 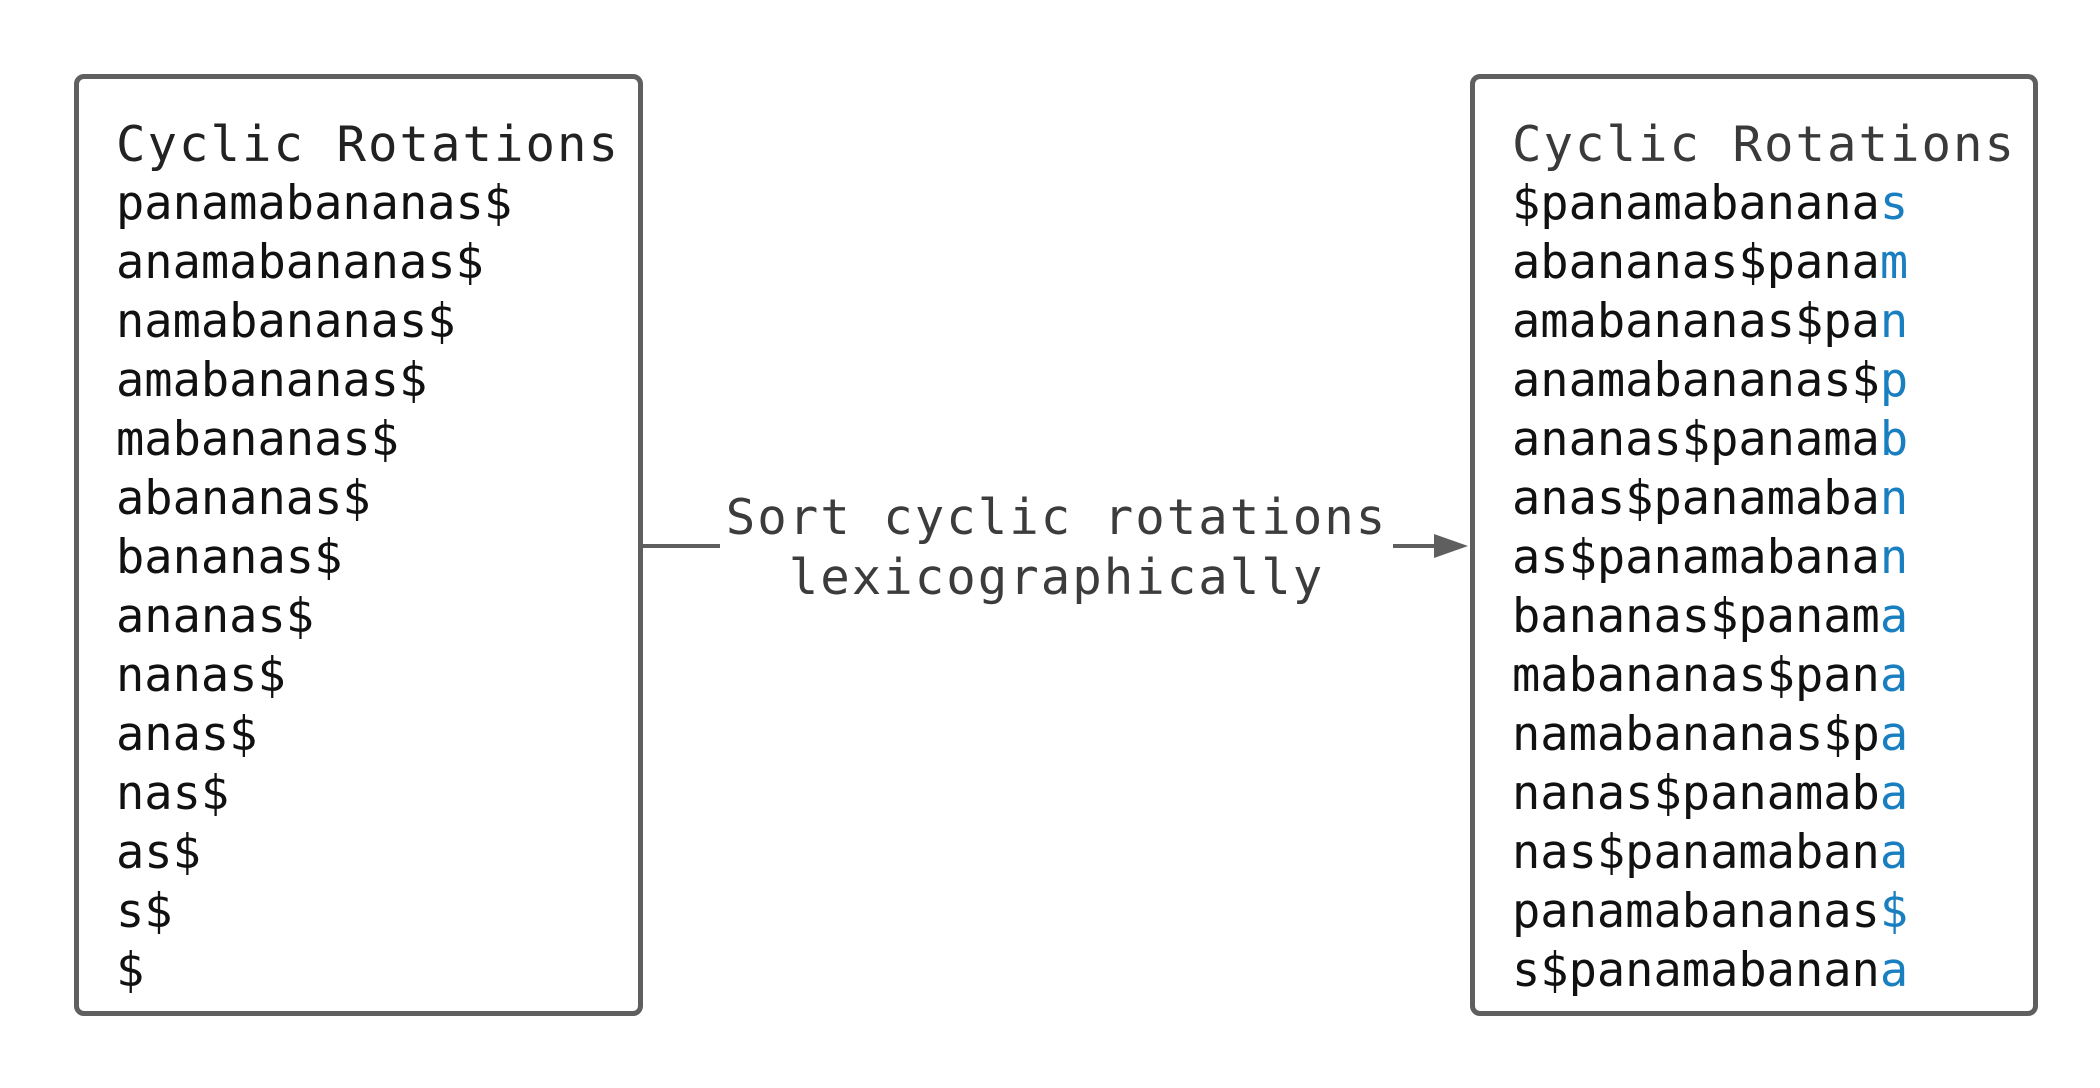 I want to click on last-column-char: m, so click(x=1894, y=262).